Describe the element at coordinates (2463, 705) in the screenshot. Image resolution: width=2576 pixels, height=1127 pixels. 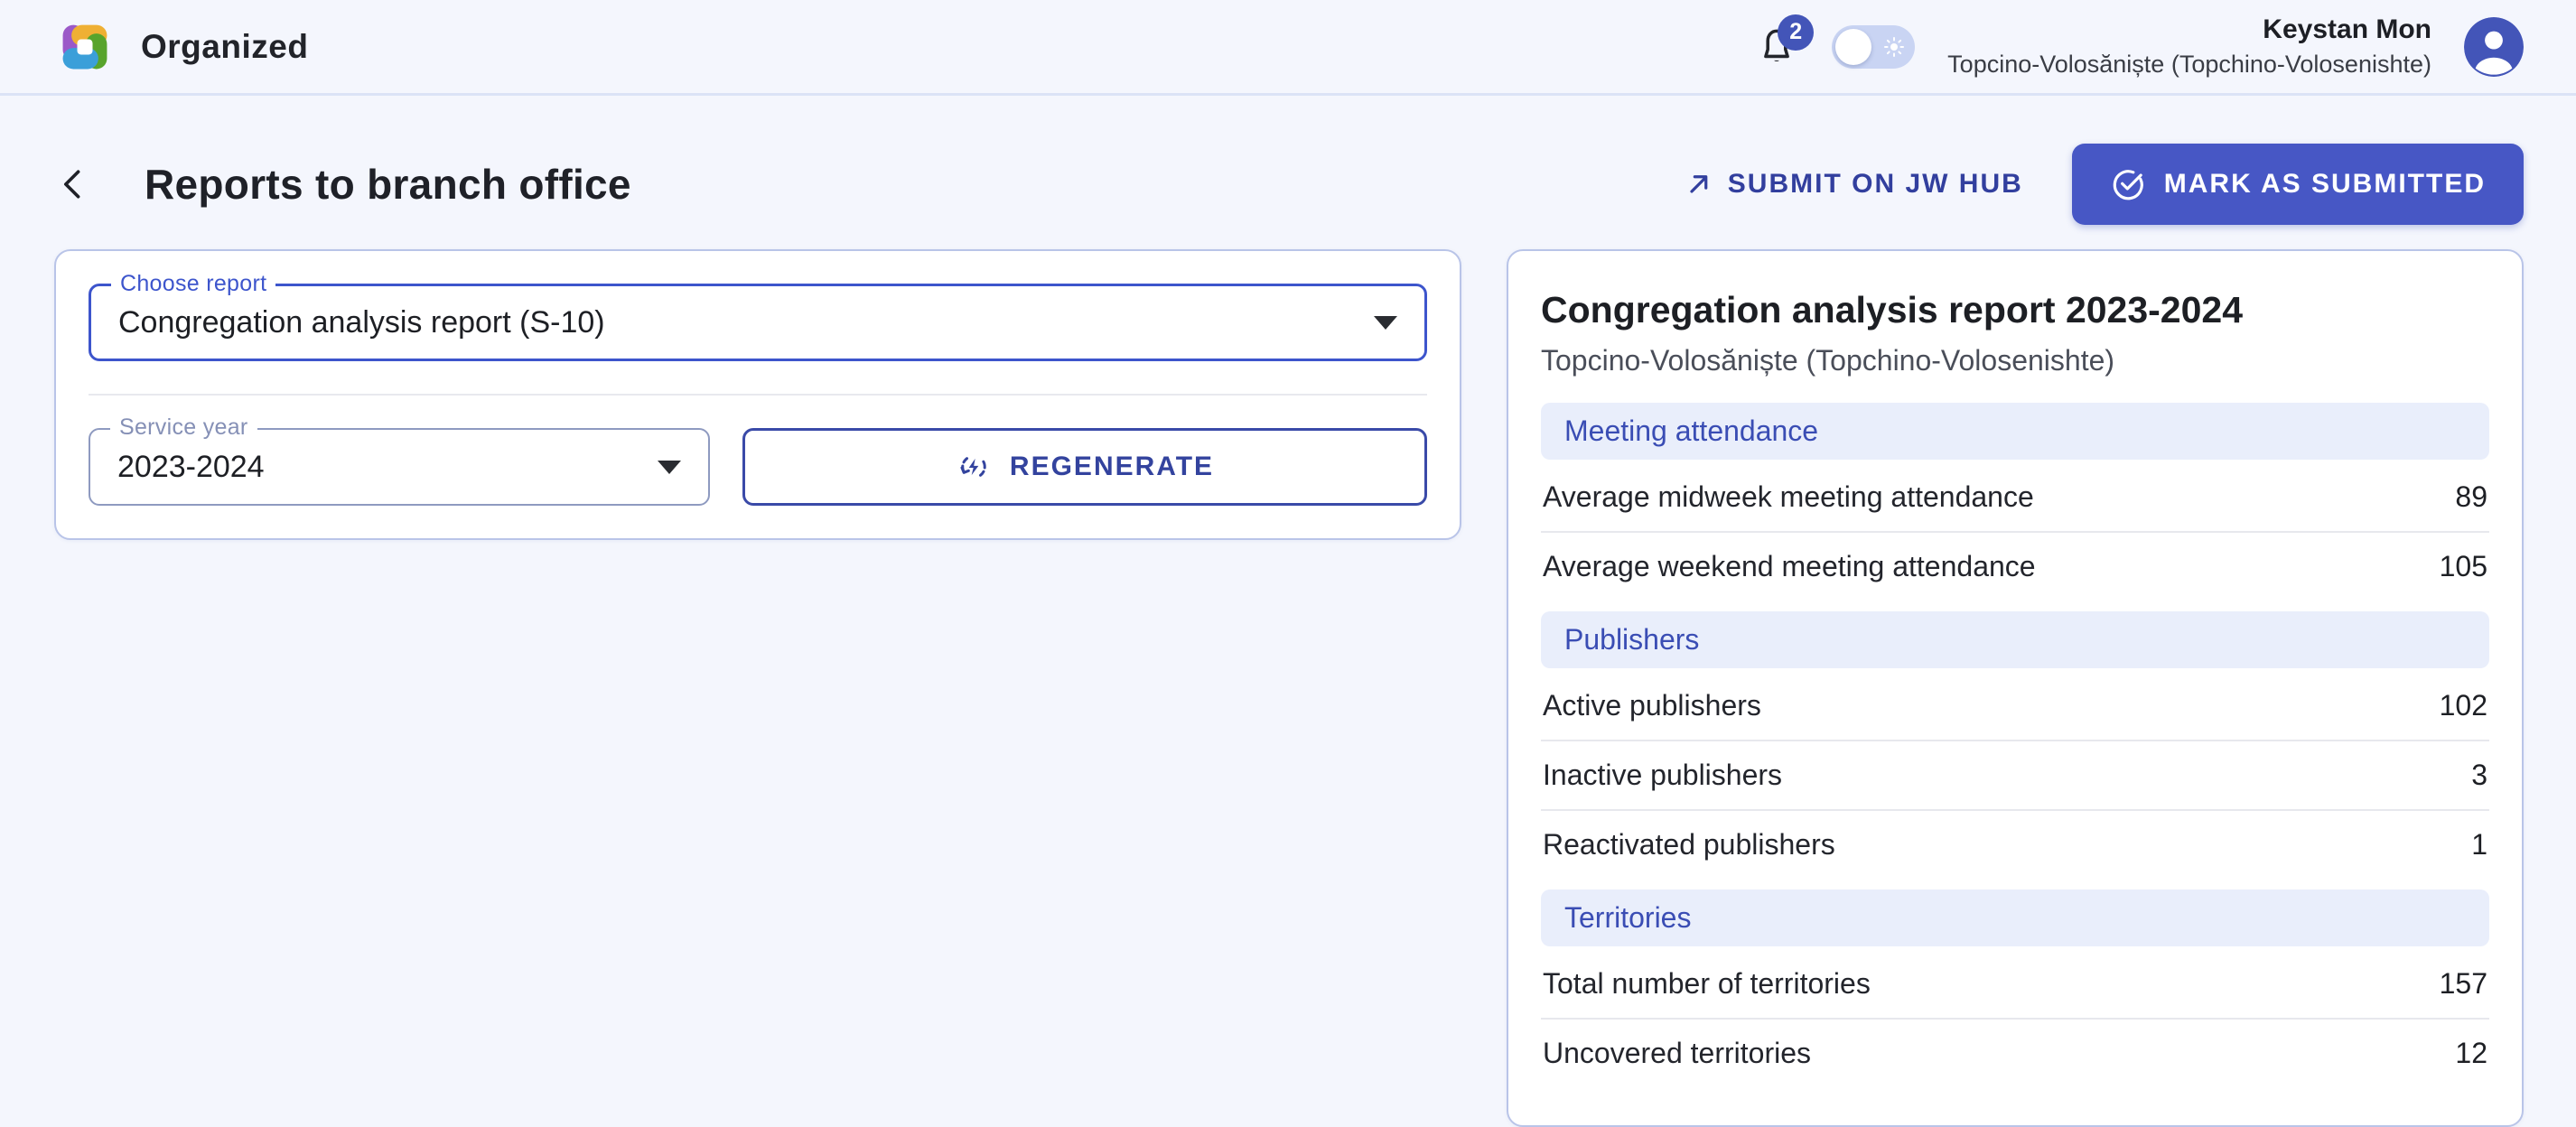
I see `row-value: 102` at that location.